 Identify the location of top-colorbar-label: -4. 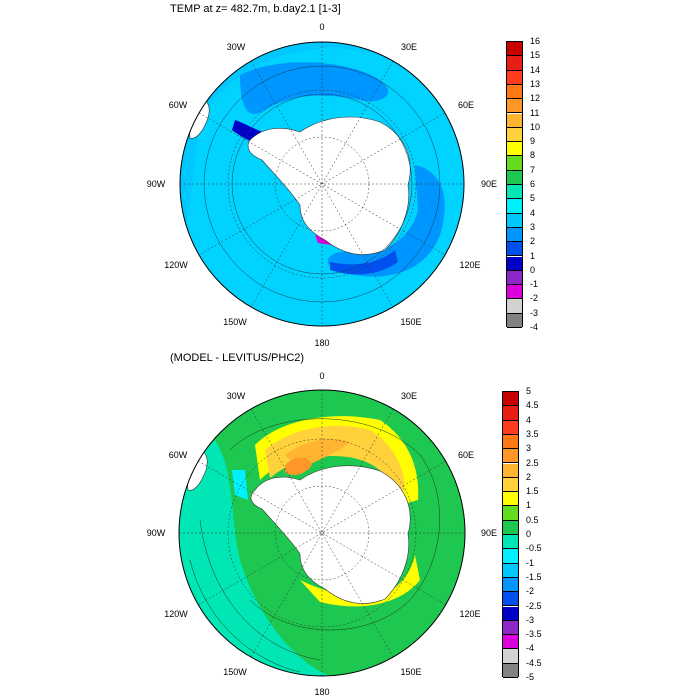
(534, 327).